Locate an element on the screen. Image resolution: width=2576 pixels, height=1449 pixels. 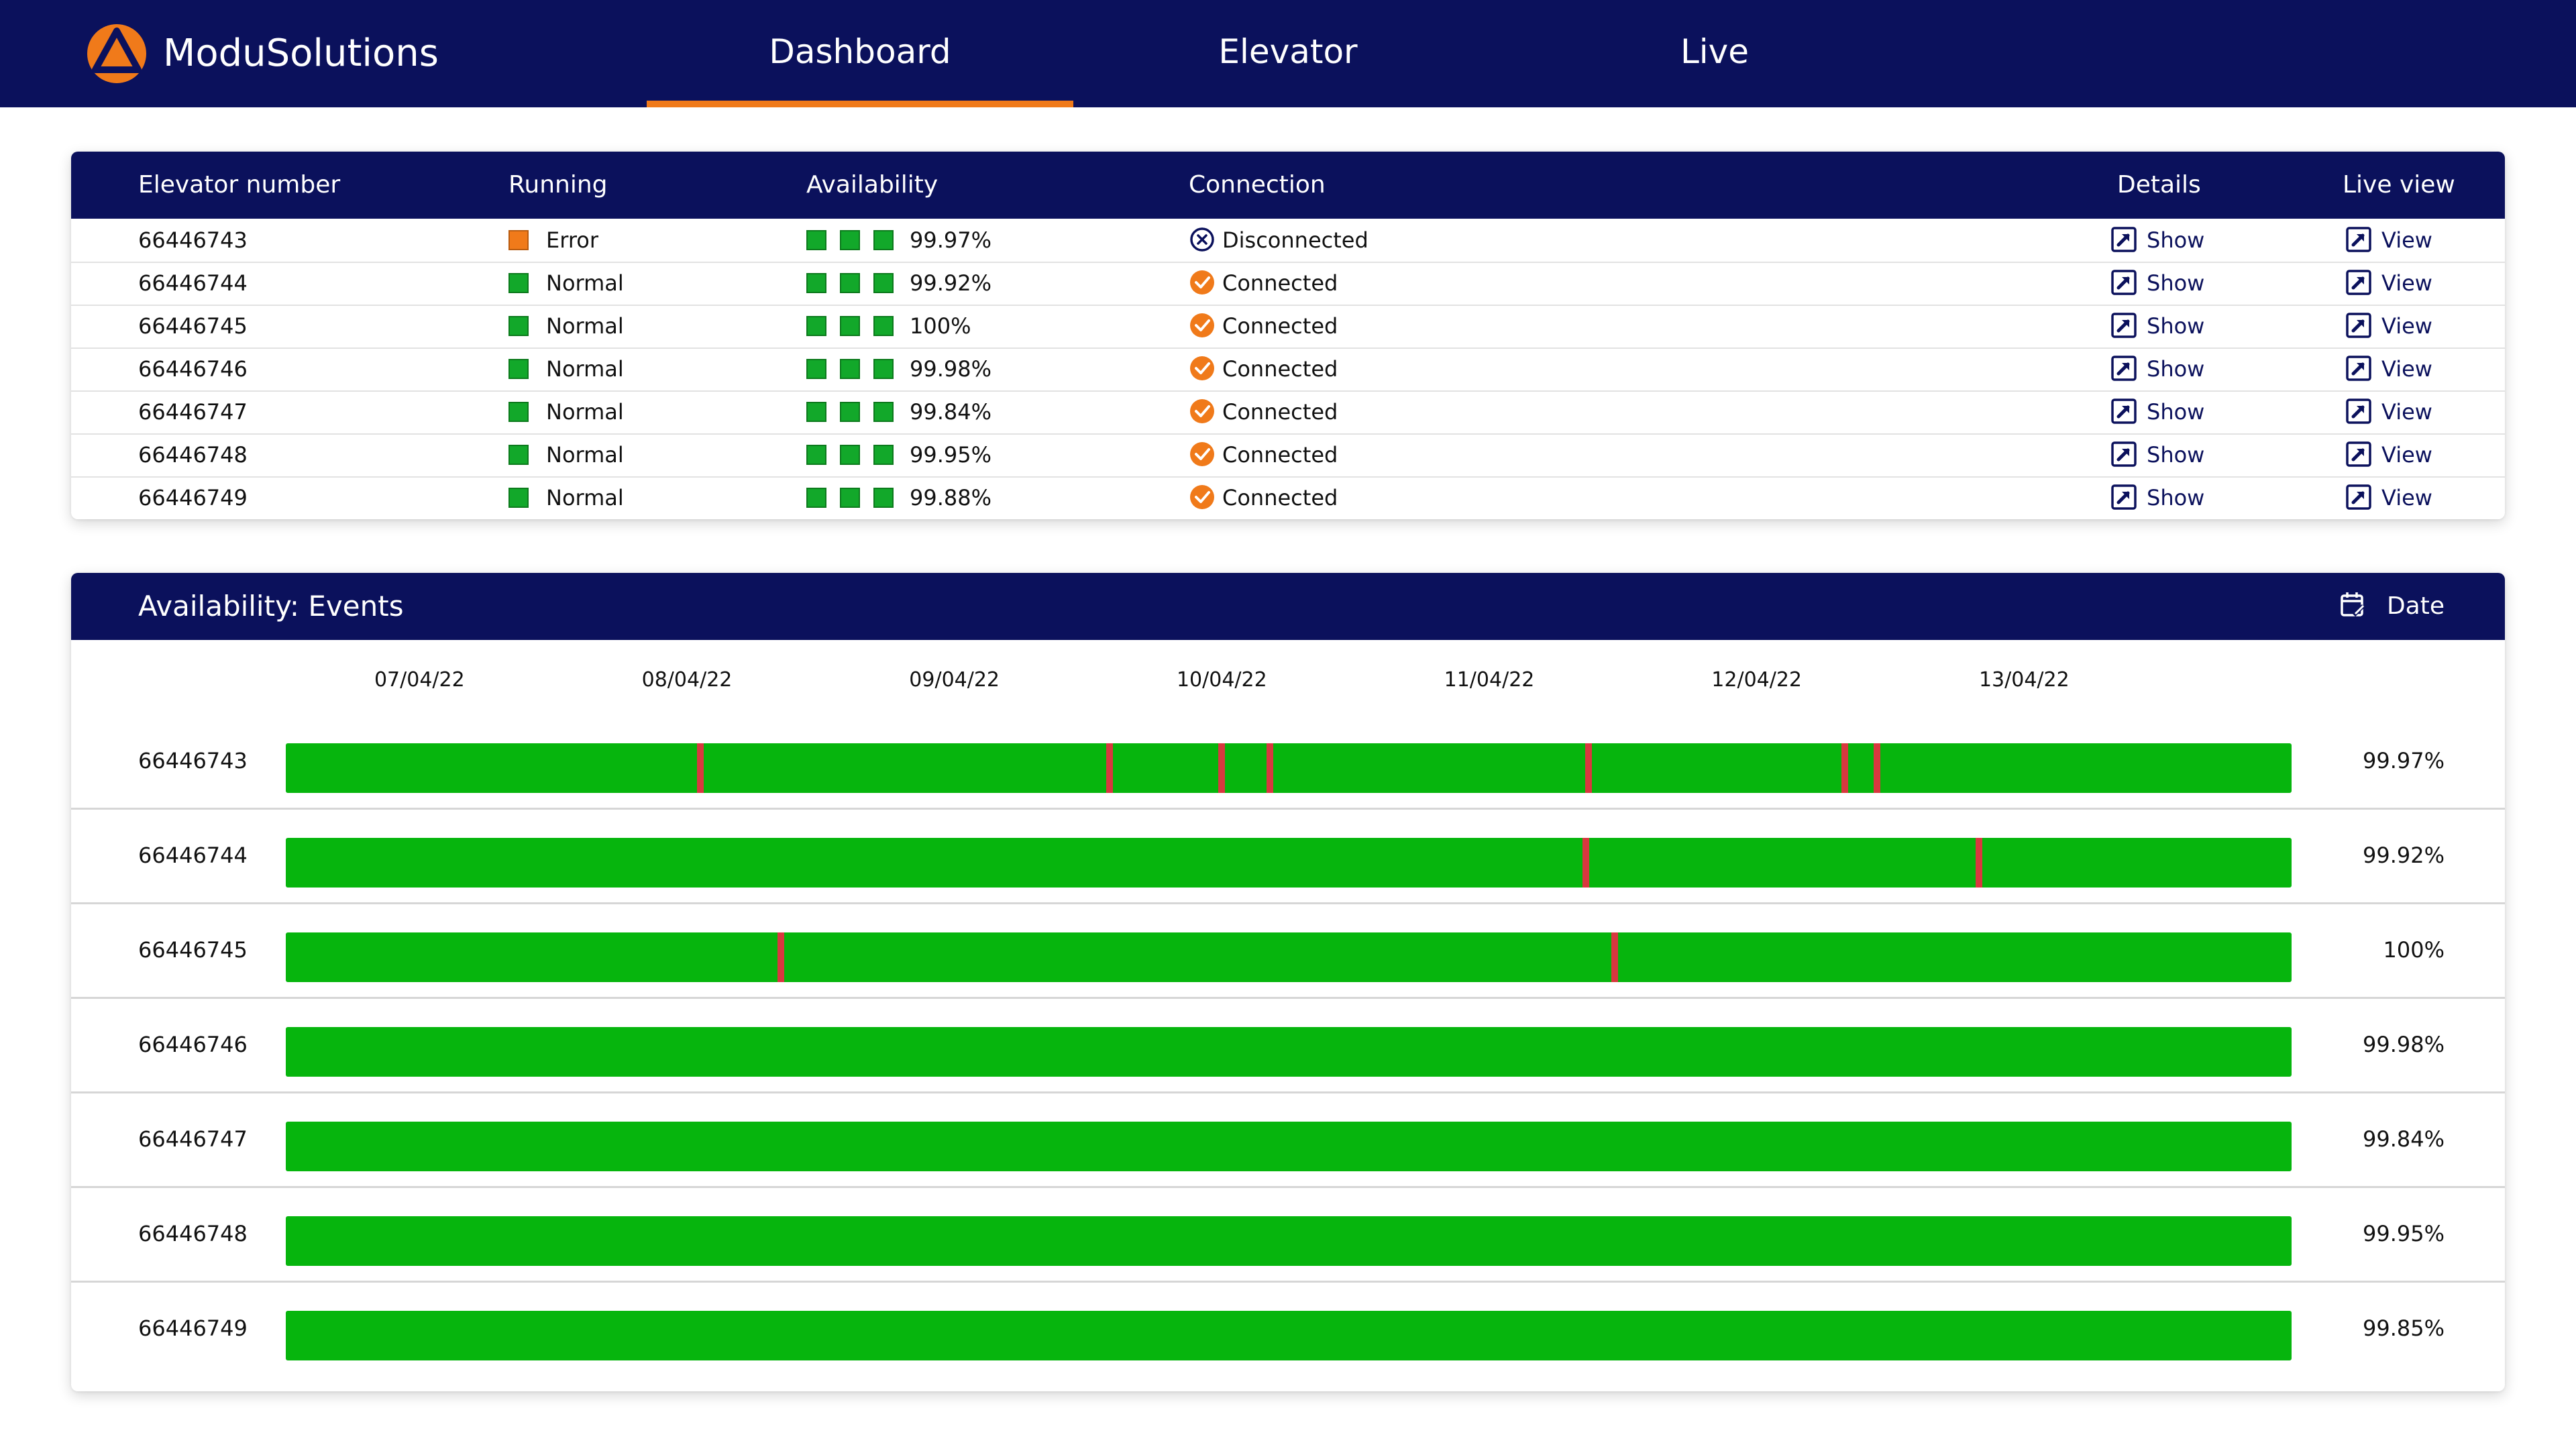
events-title: Availability: Events is located at coordinates (271, 606).